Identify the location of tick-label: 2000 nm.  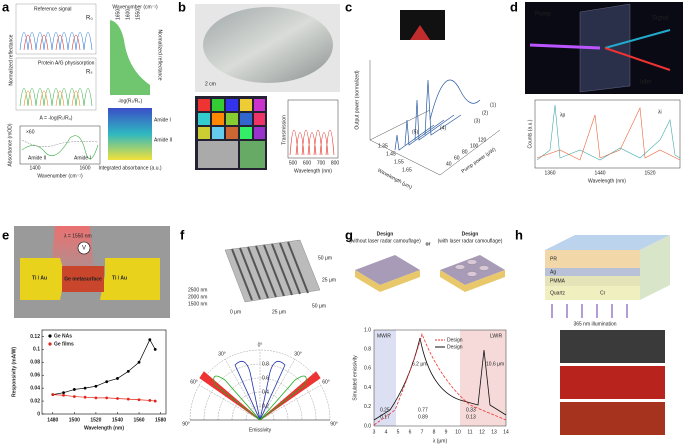
(197, 297).